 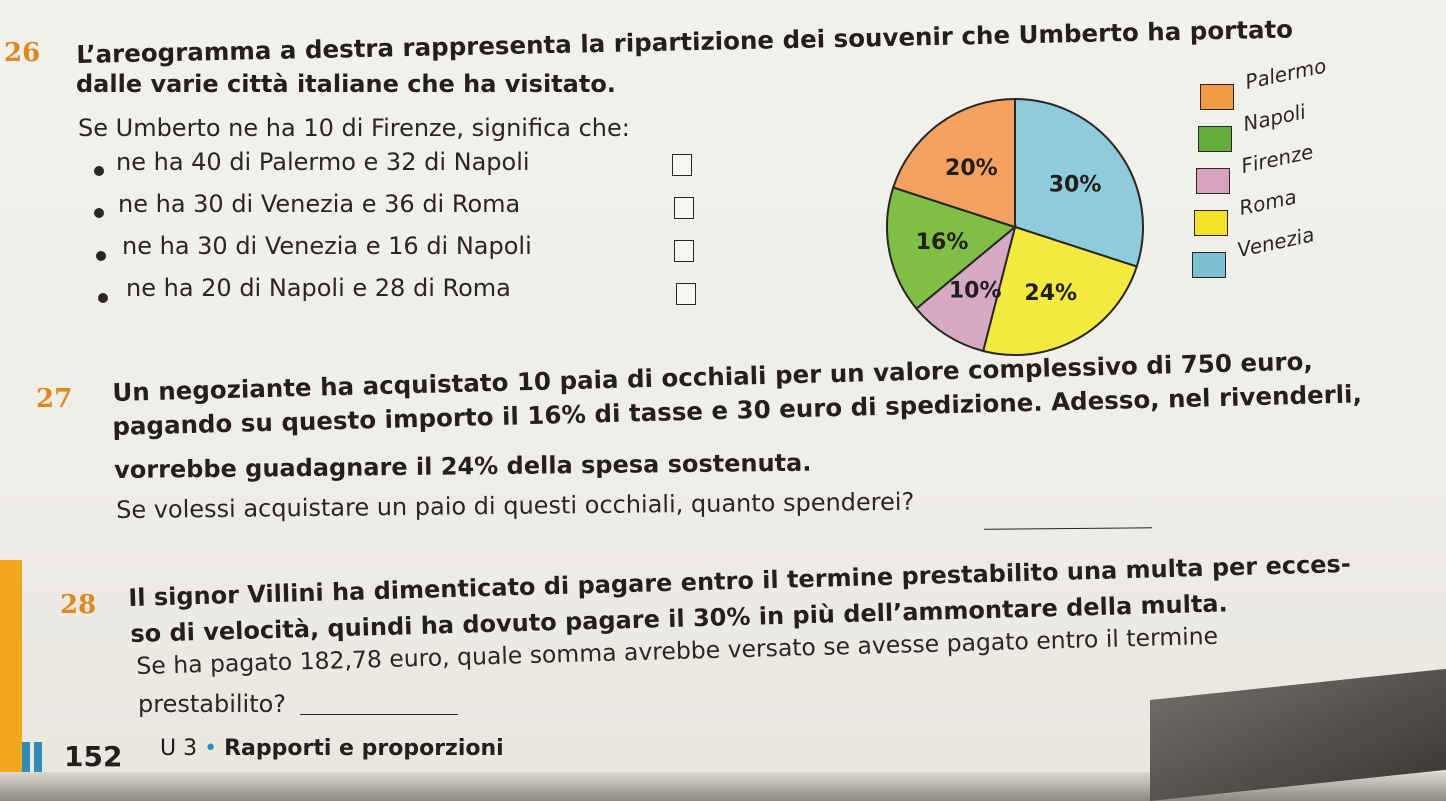 I want to click on section-title: Rapporti e proporzioni, so click(x=364, y=748).